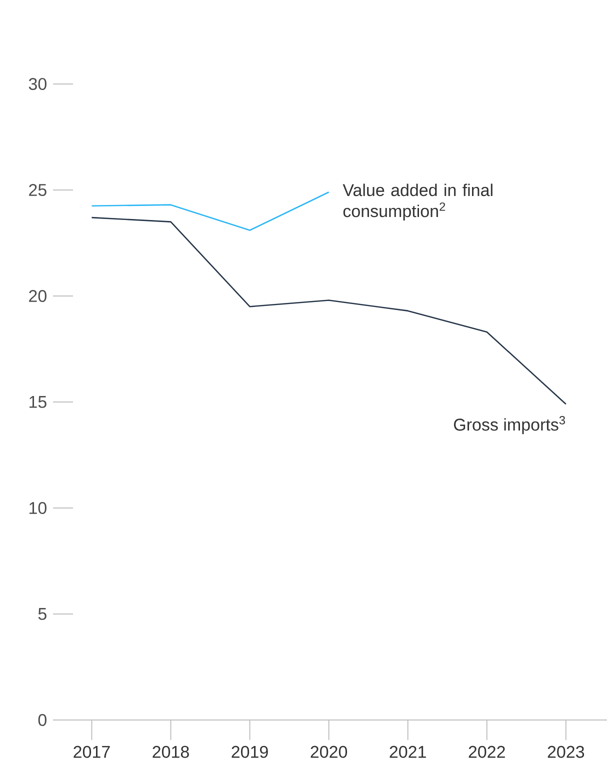 This screenshot has width=607, height=780. What do you see at coordinates (38, 402) in the screenshot?
I see `y-tick-label: 15` at bounding box center [38, 402].